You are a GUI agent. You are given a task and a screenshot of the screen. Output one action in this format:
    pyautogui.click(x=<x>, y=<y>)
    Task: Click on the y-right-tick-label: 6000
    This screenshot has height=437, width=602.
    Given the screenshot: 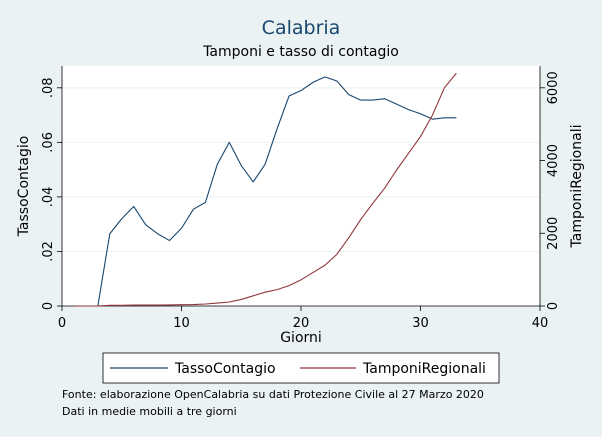 What is the action you would take?
    pyautogui.click(x=553, y=87)
    